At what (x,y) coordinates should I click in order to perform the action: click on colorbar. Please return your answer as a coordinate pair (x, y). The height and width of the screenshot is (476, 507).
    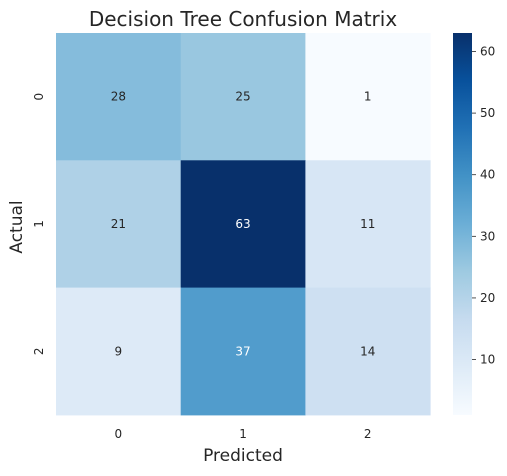
    Looking at the image, I should click on (462, 224).